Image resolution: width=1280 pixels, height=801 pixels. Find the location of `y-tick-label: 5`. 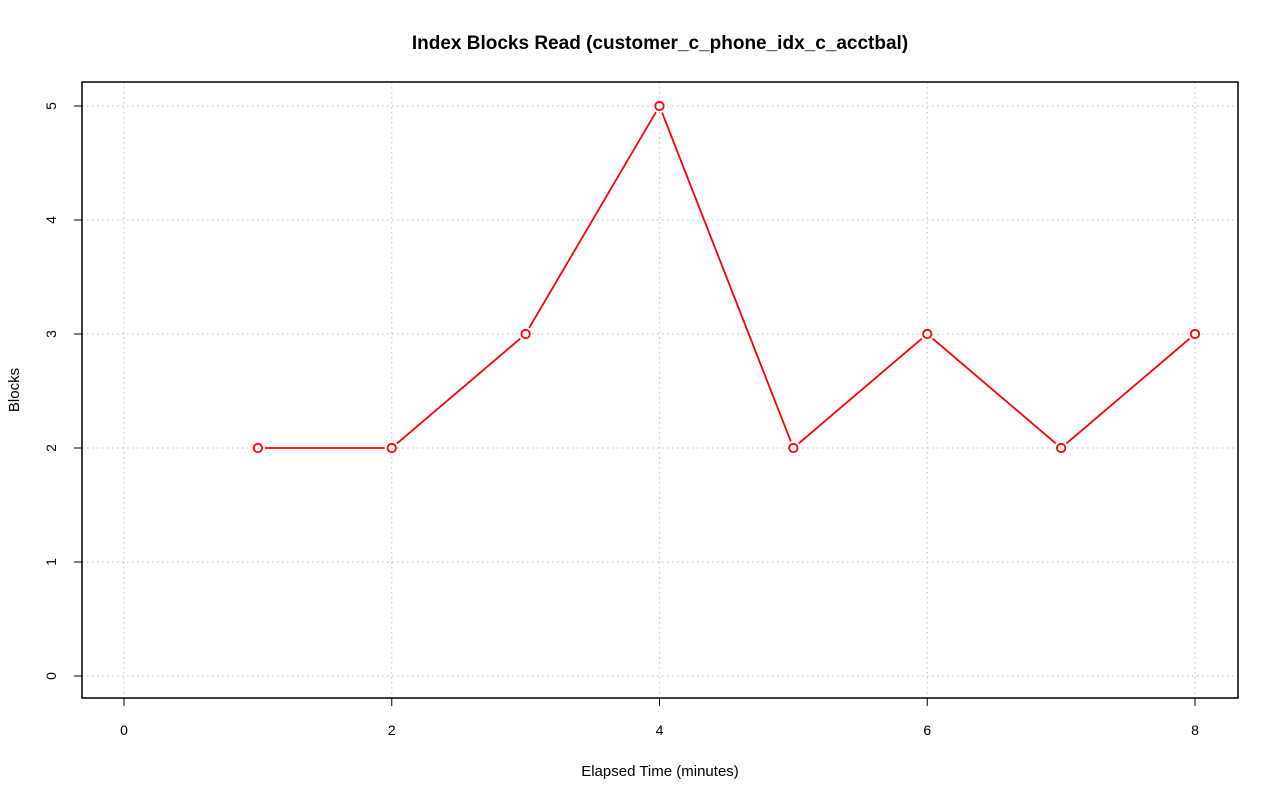

y-tick-label: 5 is located at coordinates (51, 106).